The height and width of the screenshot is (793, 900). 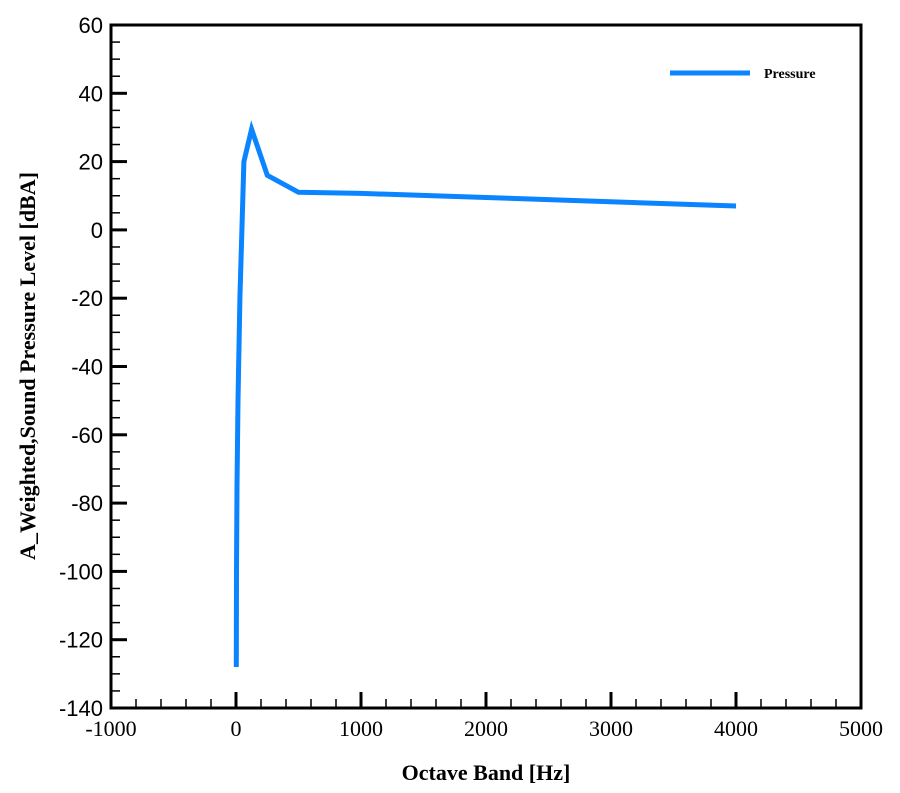 I want to click on tick-label: 4000, so click(x=736, y=728).